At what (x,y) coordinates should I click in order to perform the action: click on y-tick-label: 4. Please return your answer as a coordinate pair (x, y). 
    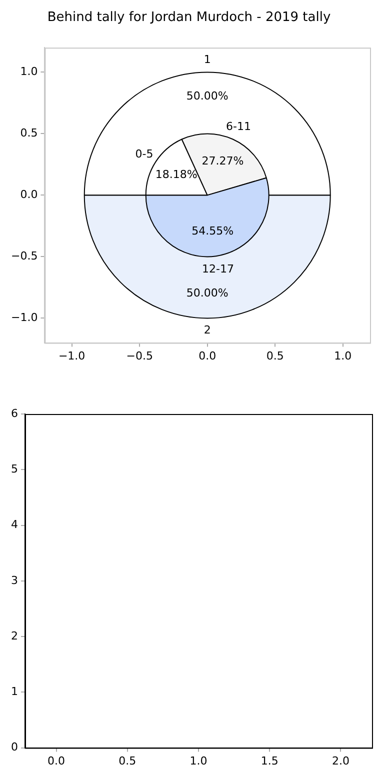
    Looking at the image, I should click on (14, 525).